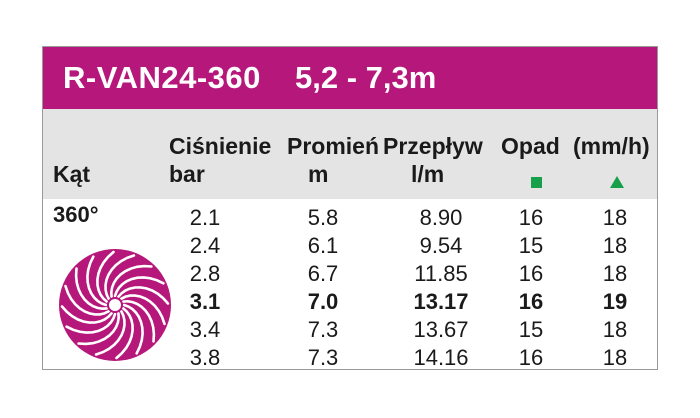 The image size is (700, 418). What do you see at coordinates (350, 246) in the screenshot?
I see `table-row: 2.4 6.1 9.54 15 18` at bounding box center [350, 246].